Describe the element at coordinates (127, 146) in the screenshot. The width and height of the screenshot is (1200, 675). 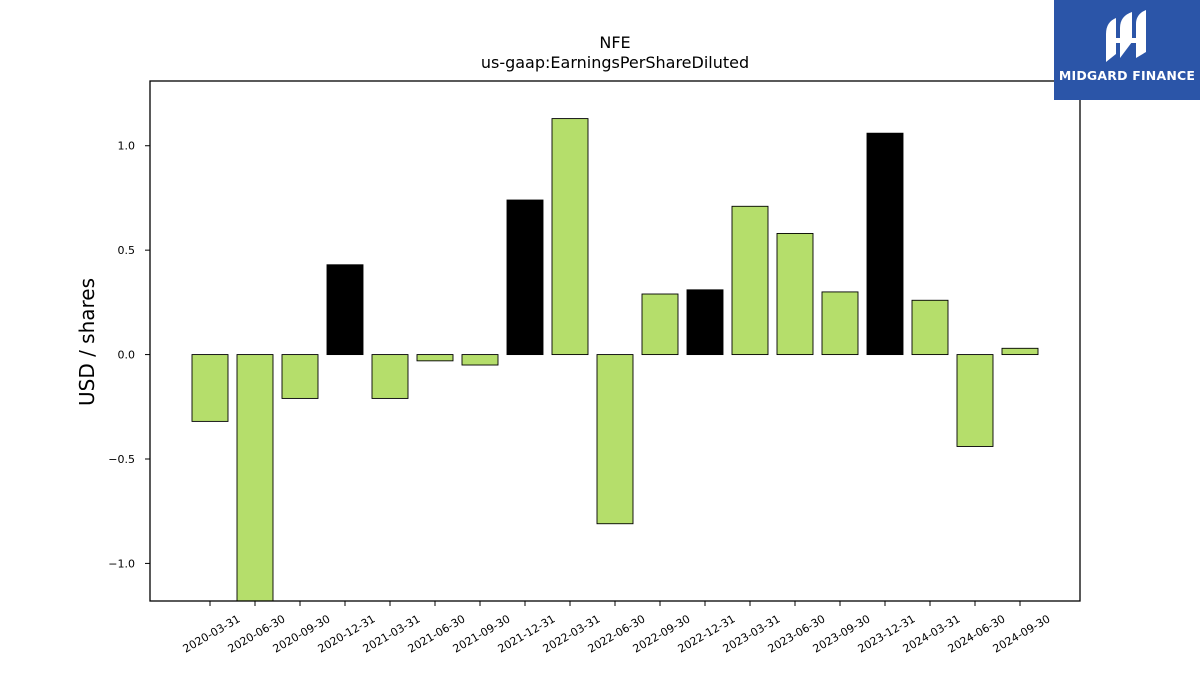
I see `y-tick-label: 1.0` at that location.